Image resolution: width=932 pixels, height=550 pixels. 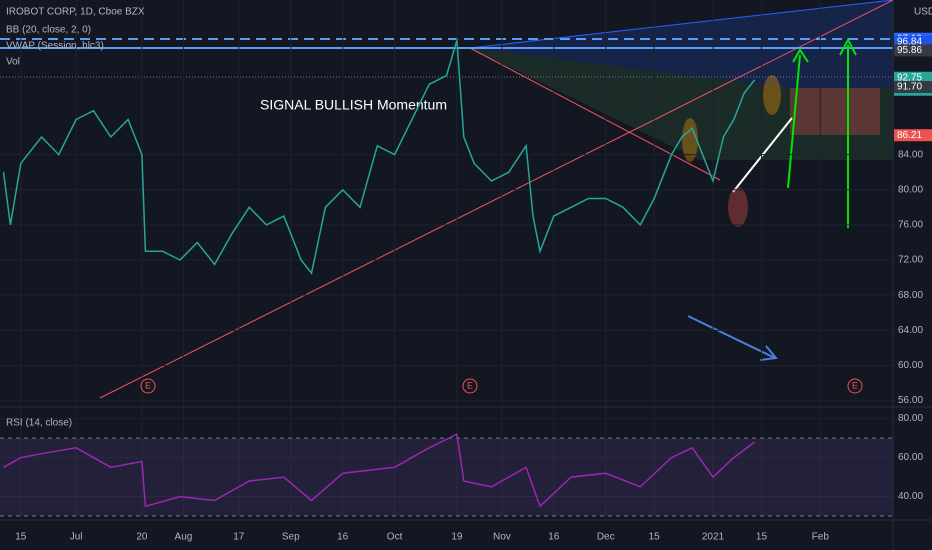 I want to click on price-label: 91.70, so click(x=909, y=87).